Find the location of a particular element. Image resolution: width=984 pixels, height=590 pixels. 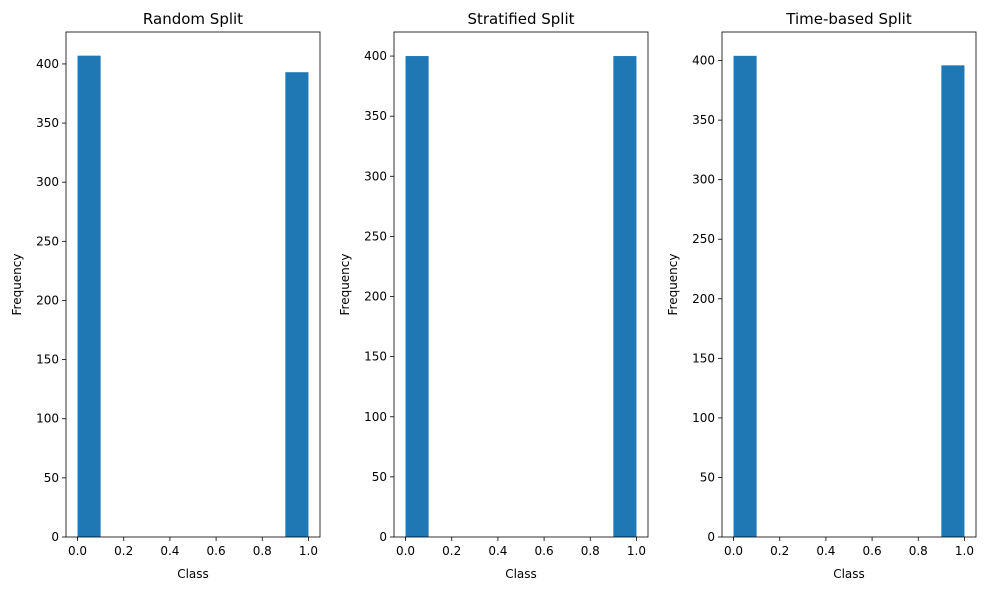

chart-title: Time-based Split is located at coordinates (848, 19).